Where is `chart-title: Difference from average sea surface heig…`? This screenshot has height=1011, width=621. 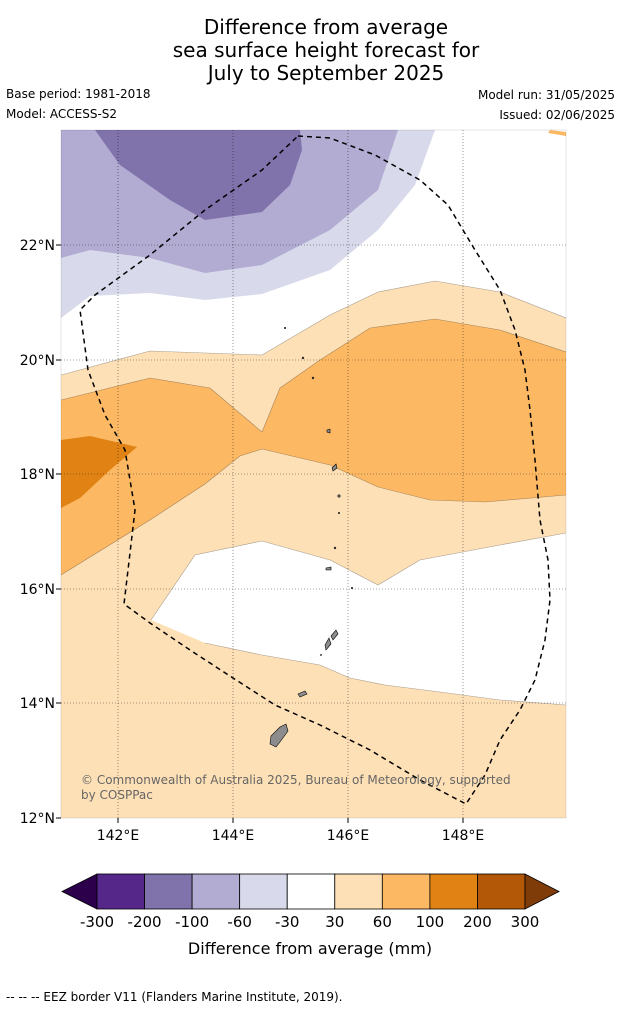 chart-title: Difference from average sea surface heig… is located at coordinates (310, 50).